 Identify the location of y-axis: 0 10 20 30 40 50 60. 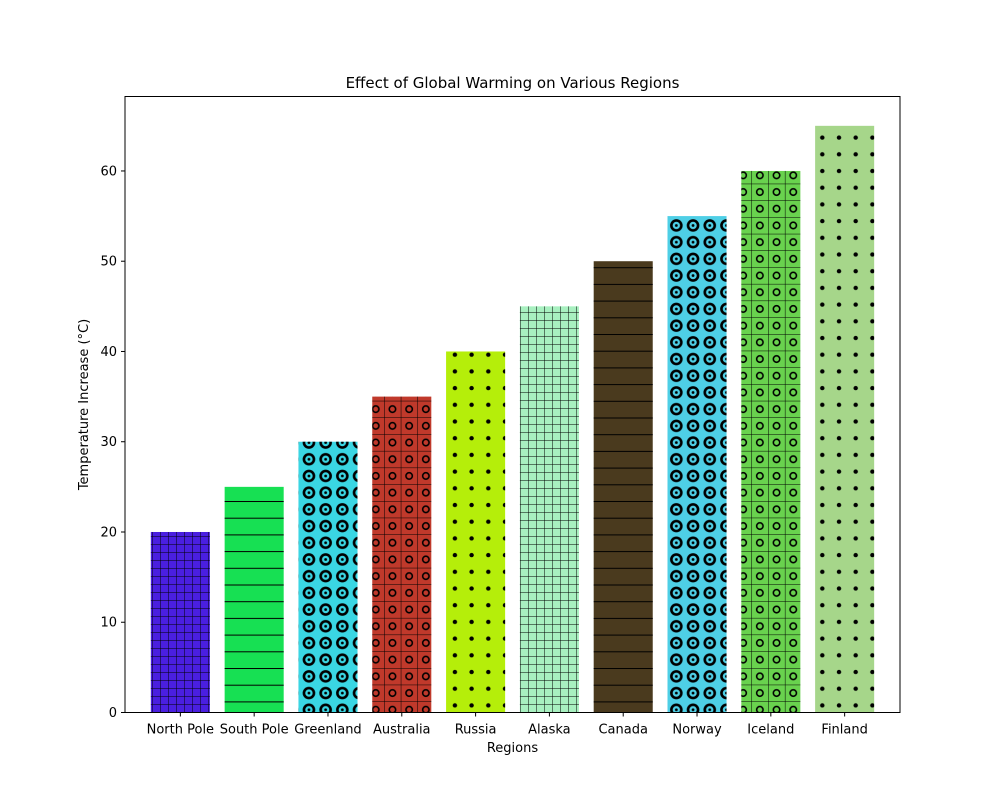
(112, 442).